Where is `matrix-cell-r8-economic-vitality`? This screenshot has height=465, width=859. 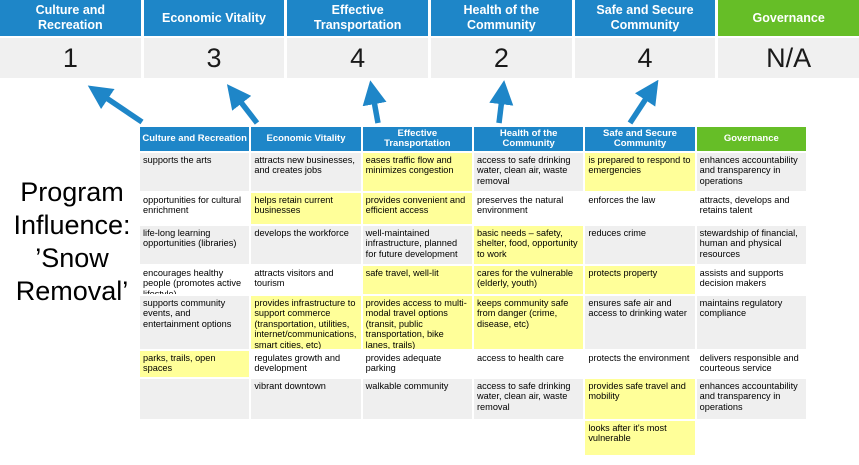 matrix-cell-r8-economic-vitality is located at coordinates (306, 438).